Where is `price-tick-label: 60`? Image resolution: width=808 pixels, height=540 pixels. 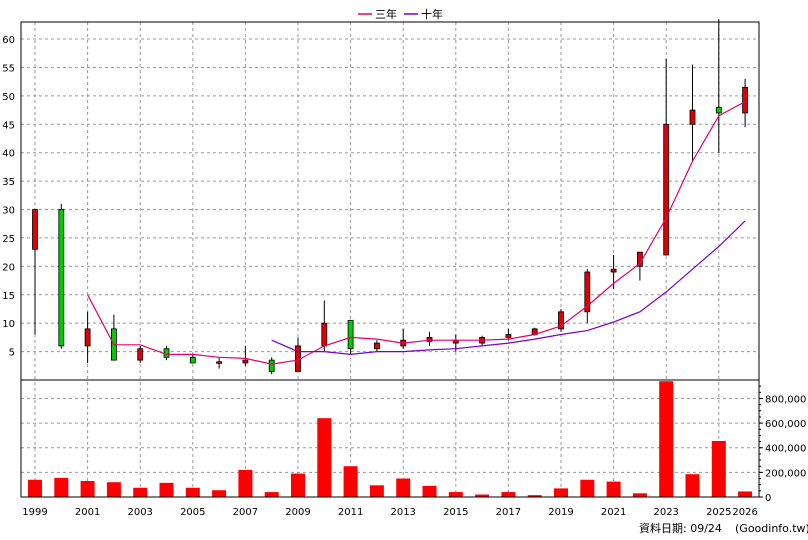 price-tick-label: 60 is located at coordinates (8, 40).